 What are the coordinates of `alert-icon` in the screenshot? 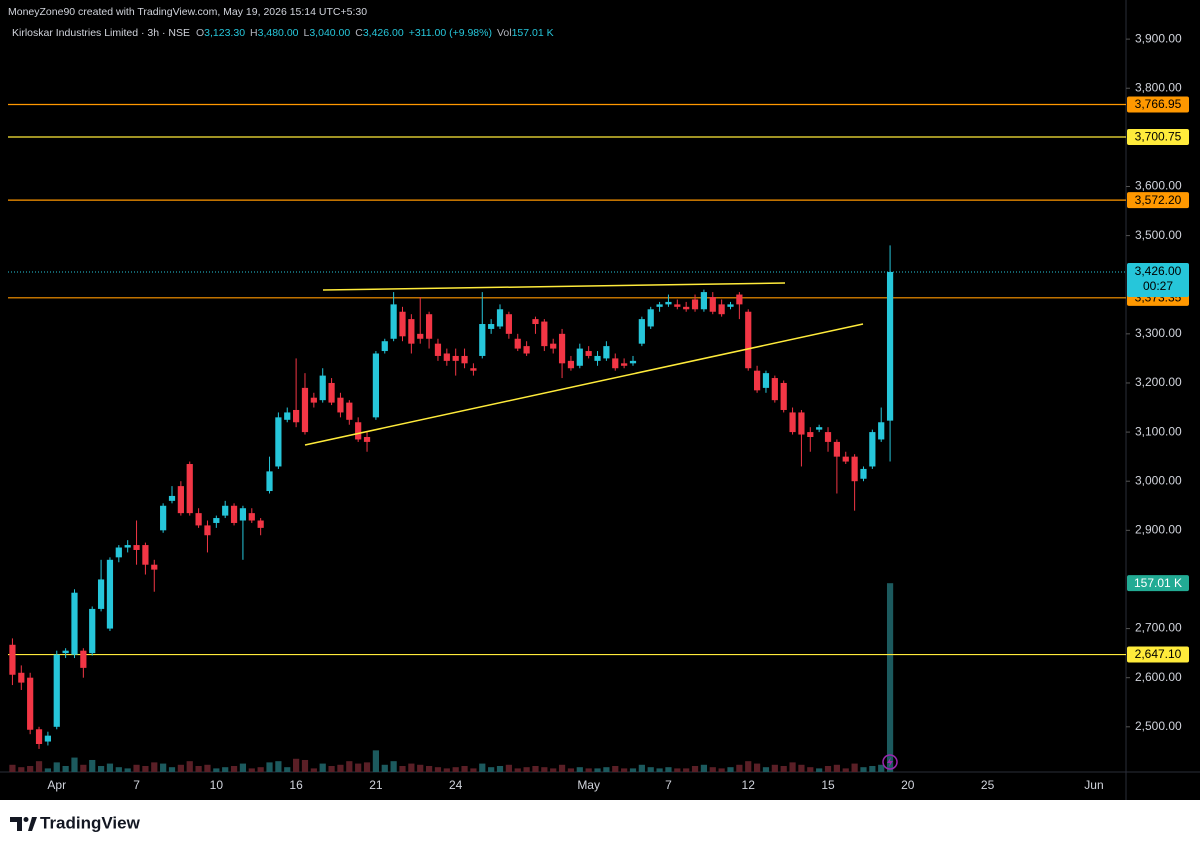 It's located at (890, 762).